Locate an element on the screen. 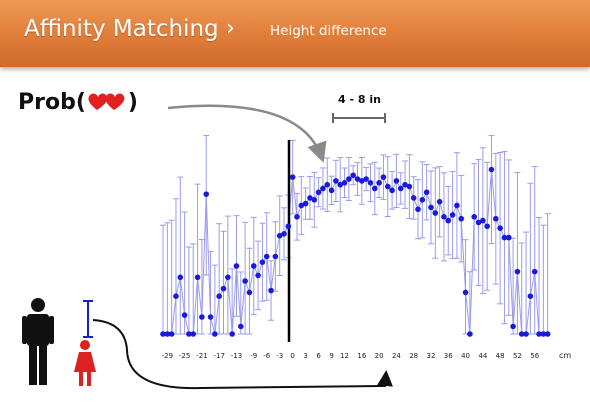  x-tick-label: 52 is located at coordinates (517, 356).